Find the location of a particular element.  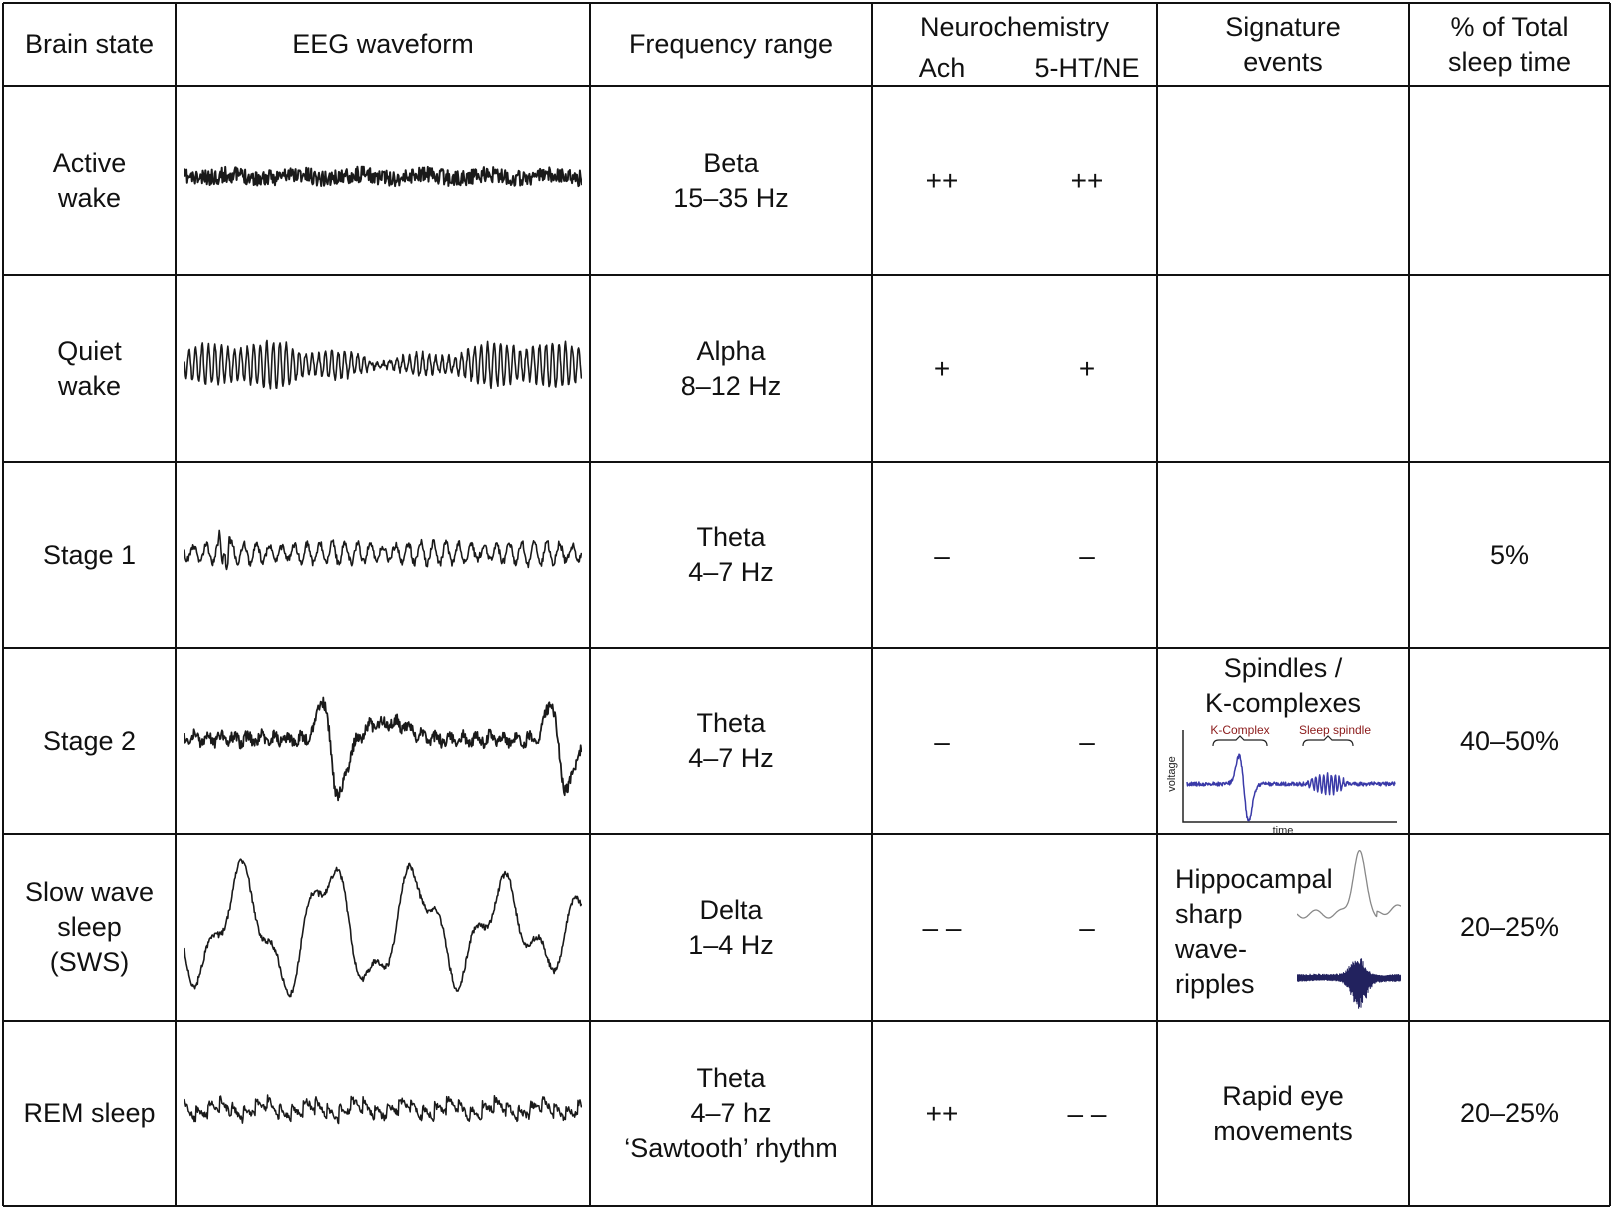

row-sws-state-line: sleep is located at coordinates (89, 927).